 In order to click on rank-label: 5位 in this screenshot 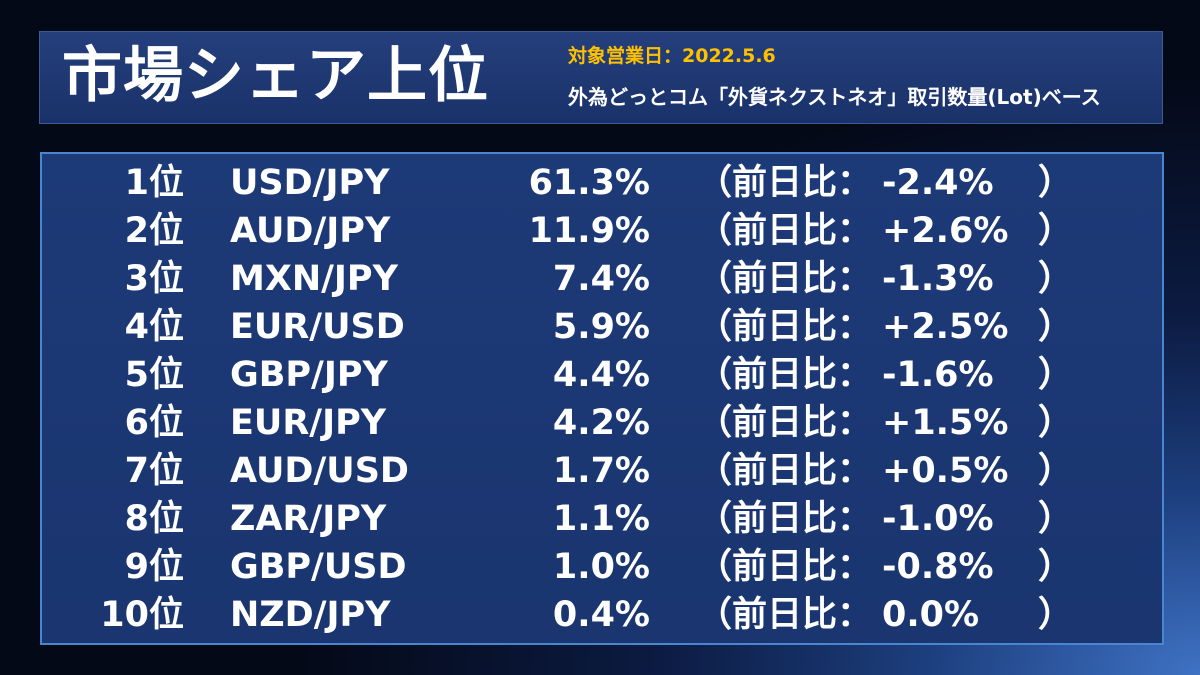, I will do `click(154, 375)`.